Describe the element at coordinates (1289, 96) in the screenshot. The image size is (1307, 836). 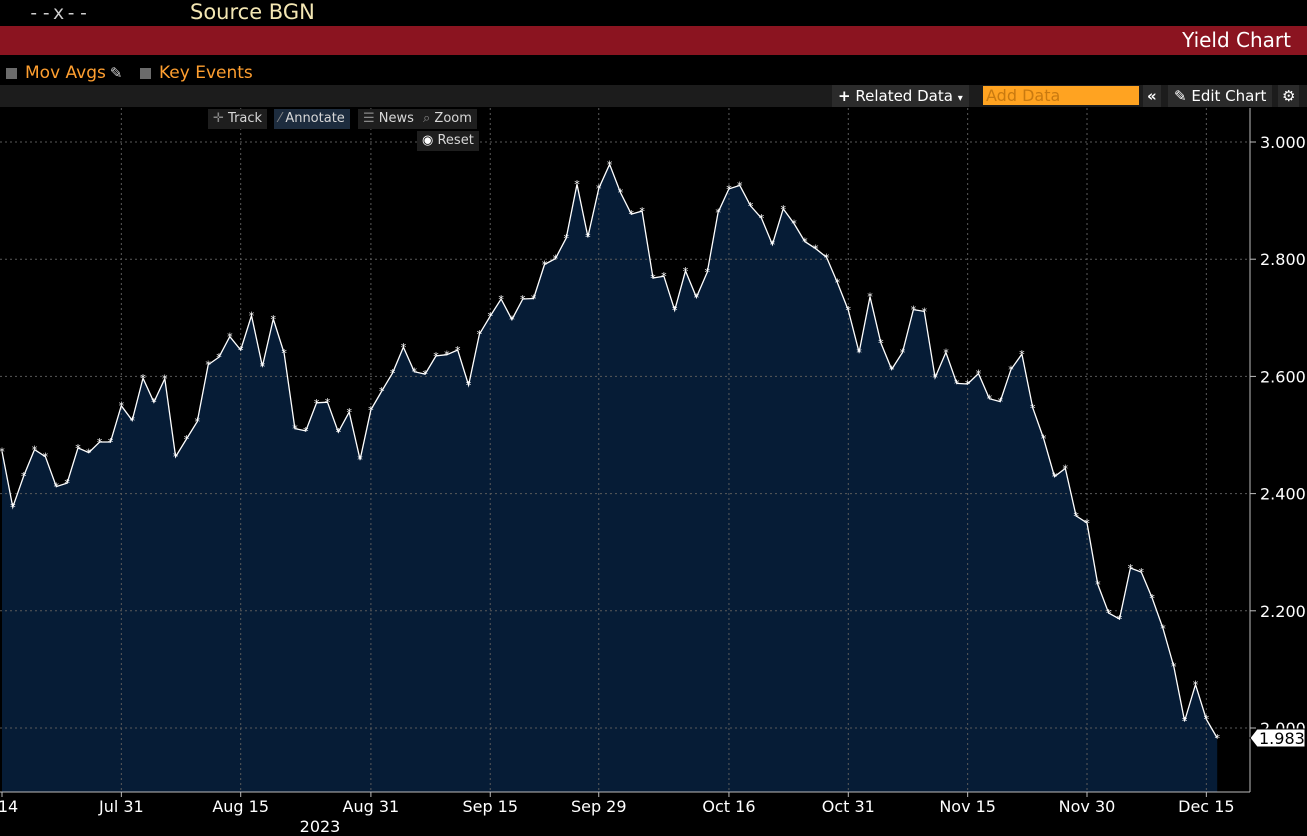
I see `settings-button: ⚙` at that location.